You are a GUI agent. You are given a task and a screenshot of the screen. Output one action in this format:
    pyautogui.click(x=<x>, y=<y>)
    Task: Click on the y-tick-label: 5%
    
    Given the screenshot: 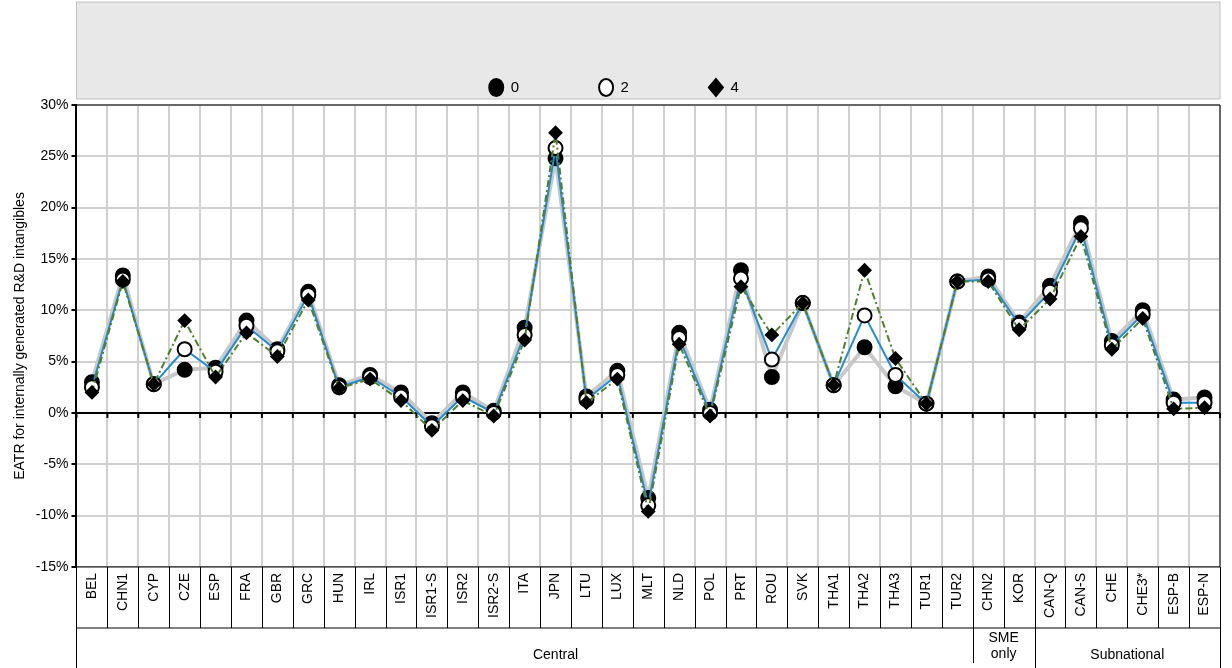 What is the action you would take?
    pyautogui.click(x=58, y=360)
    